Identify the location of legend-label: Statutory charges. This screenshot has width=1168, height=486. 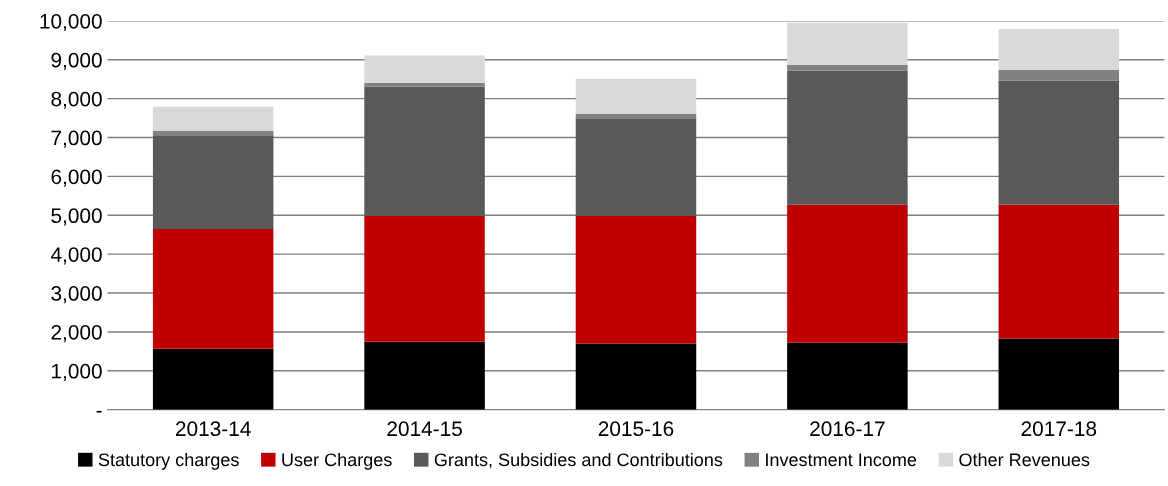
(168, 461).